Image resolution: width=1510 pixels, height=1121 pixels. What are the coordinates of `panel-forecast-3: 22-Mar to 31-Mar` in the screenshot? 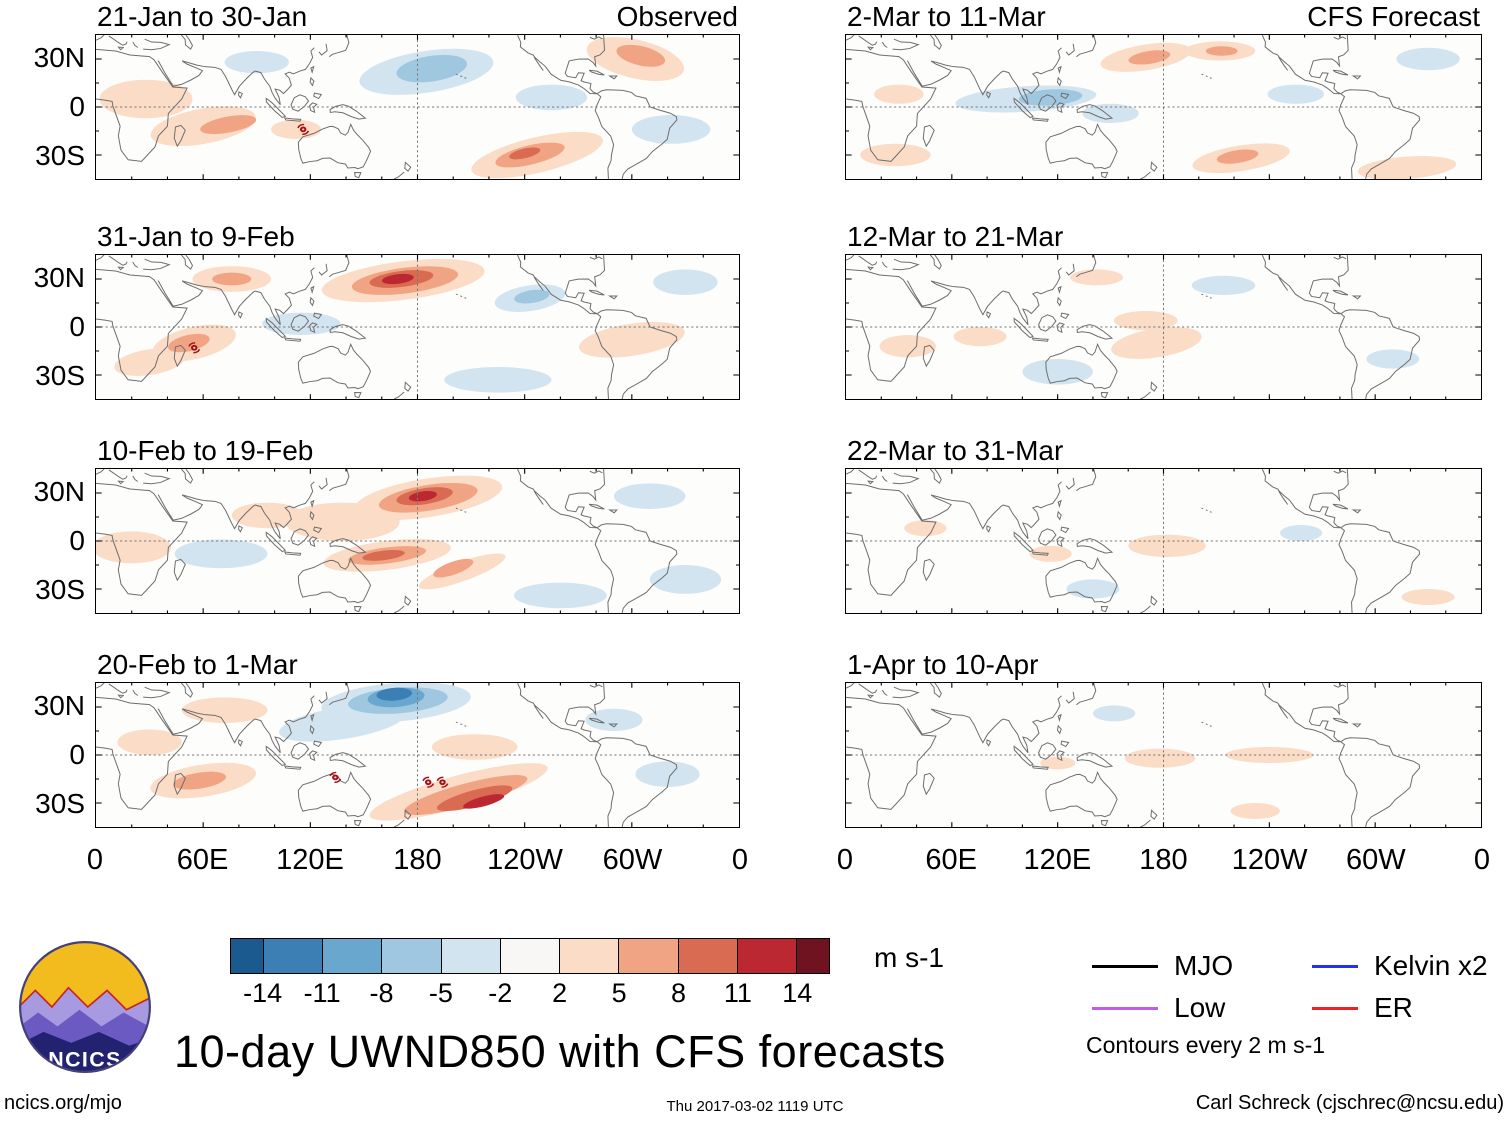 It's located at (1163, 524).